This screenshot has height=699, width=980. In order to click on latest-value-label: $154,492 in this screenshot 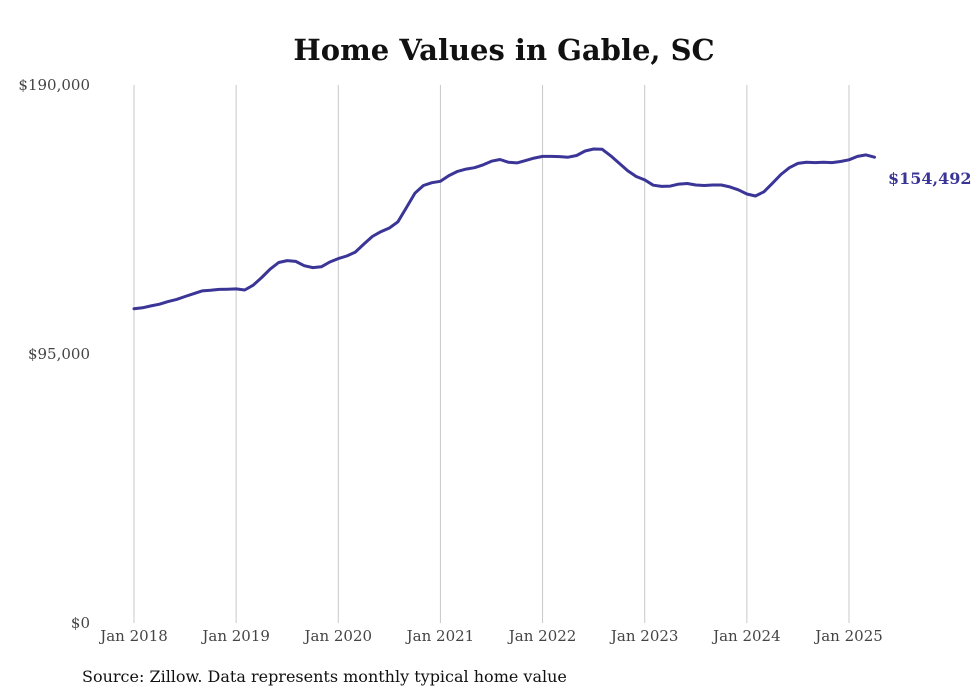, I will do `click(930, 178)`.